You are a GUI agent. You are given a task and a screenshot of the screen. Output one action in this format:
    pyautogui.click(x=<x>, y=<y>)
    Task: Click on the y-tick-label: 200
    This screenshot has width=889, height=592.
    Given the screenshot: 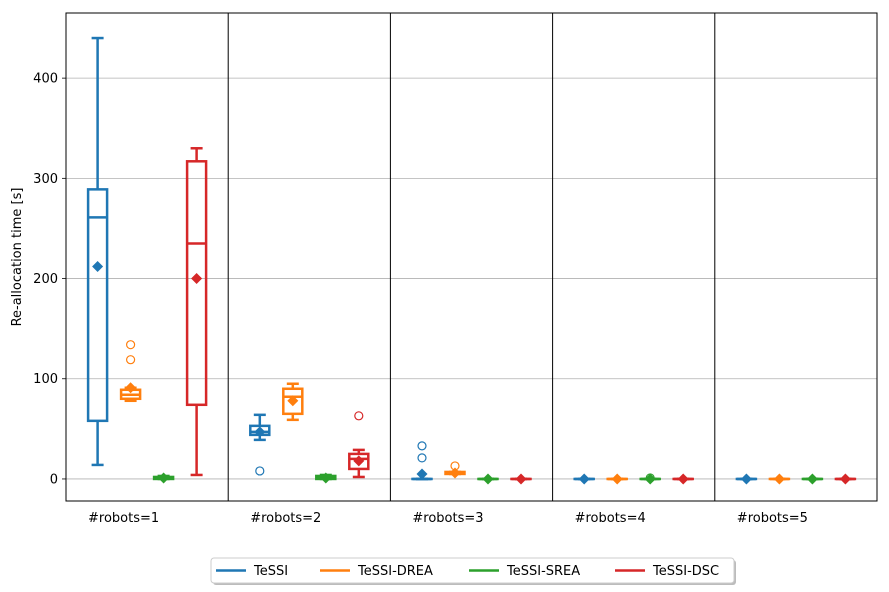 What is the action you would take?
    pyautogui.click(x=45, y=279)
    